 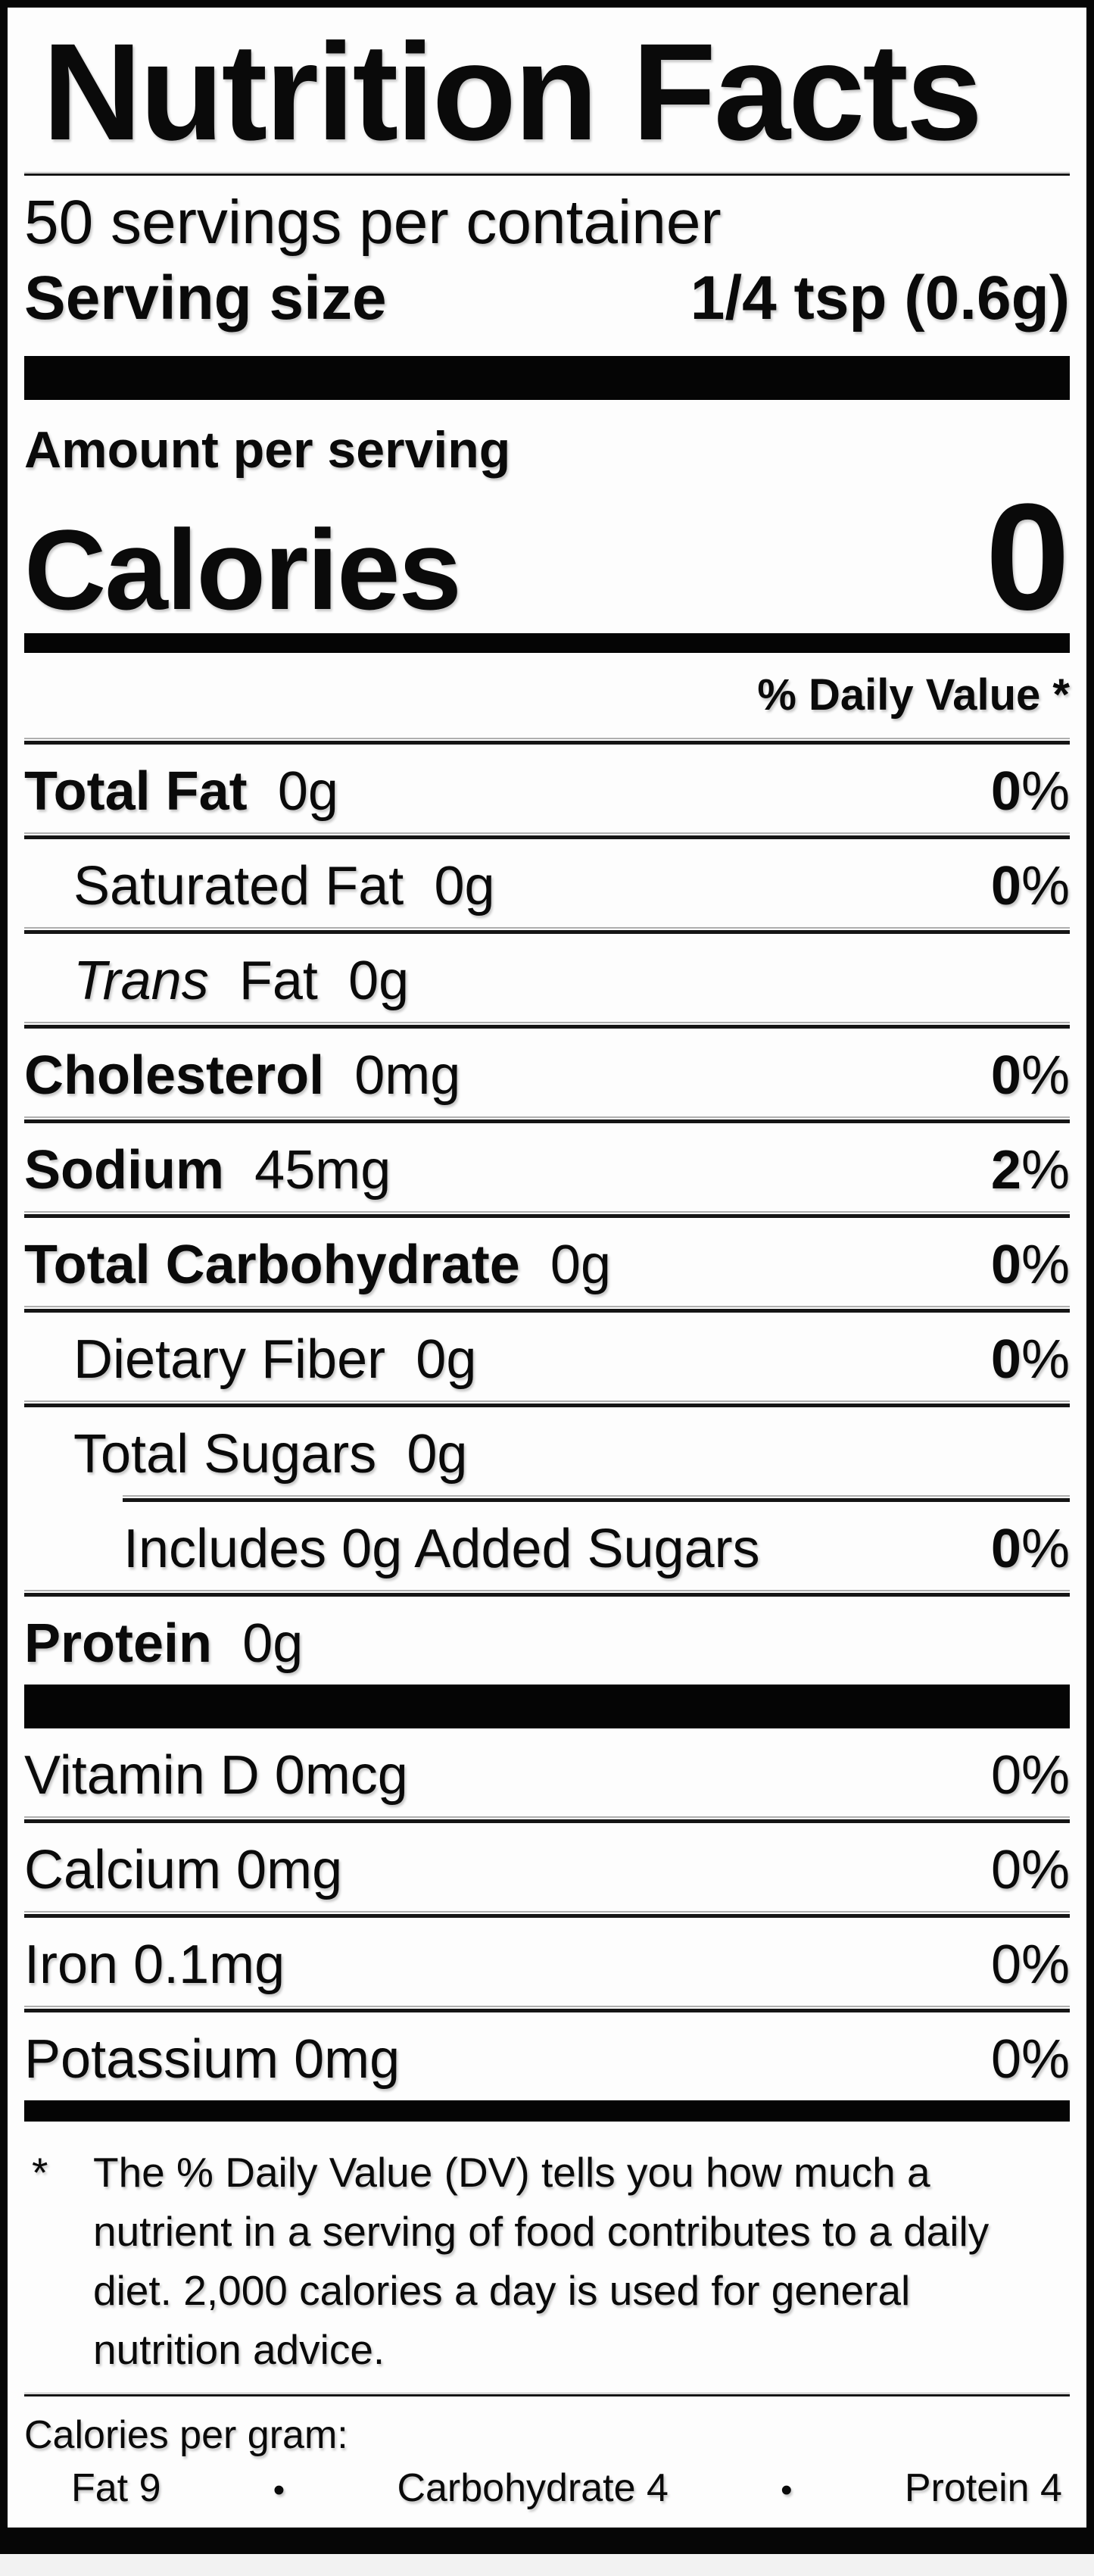 What do you see at coordinates (183, 1870) in the screenshot?
I see `vitamin-name-amount: Calcium 0mg` at bounding box center [183, 1870].